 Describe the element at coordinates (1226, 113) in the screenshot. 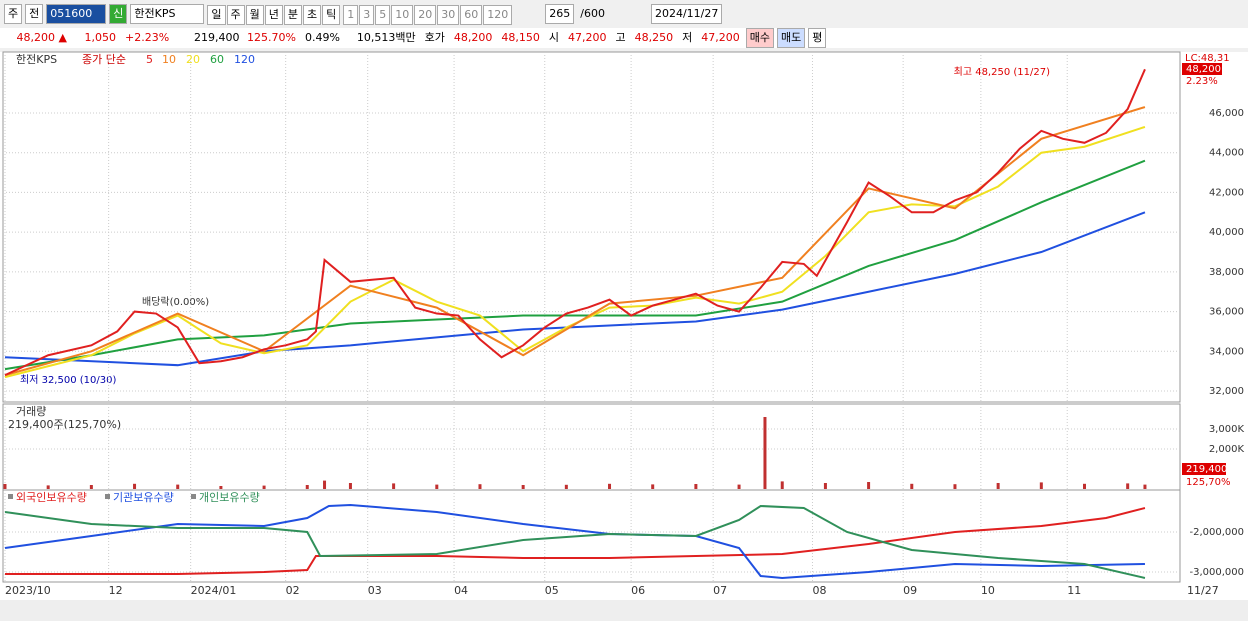

I see `price-tick-label: 46,000` at that location.